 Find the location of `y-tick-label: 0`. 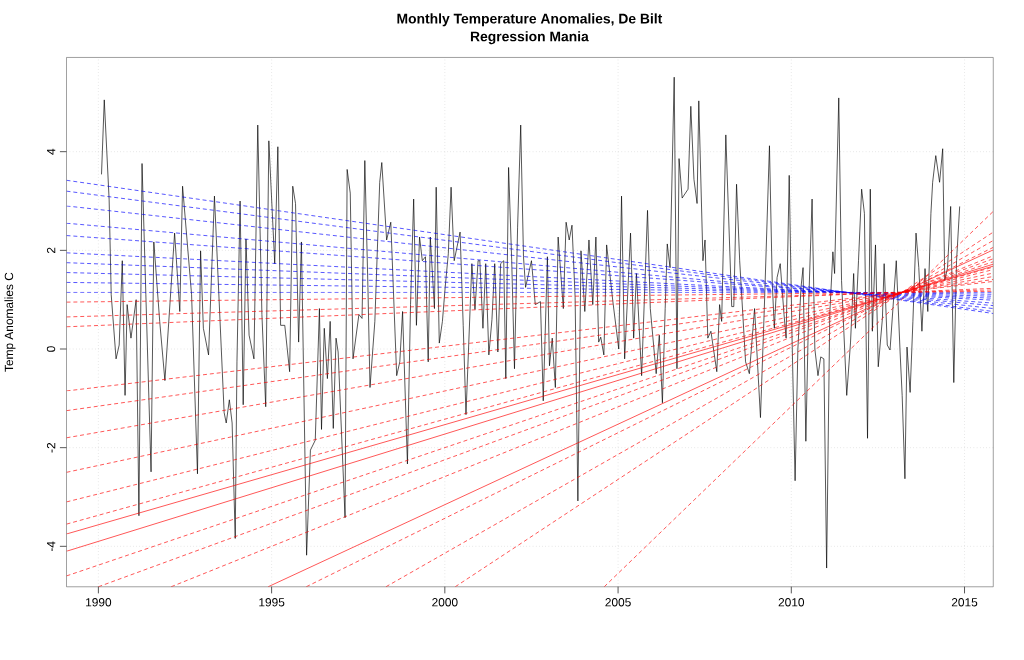

y-tick-label: 0 is located at coordinates (51, 349).